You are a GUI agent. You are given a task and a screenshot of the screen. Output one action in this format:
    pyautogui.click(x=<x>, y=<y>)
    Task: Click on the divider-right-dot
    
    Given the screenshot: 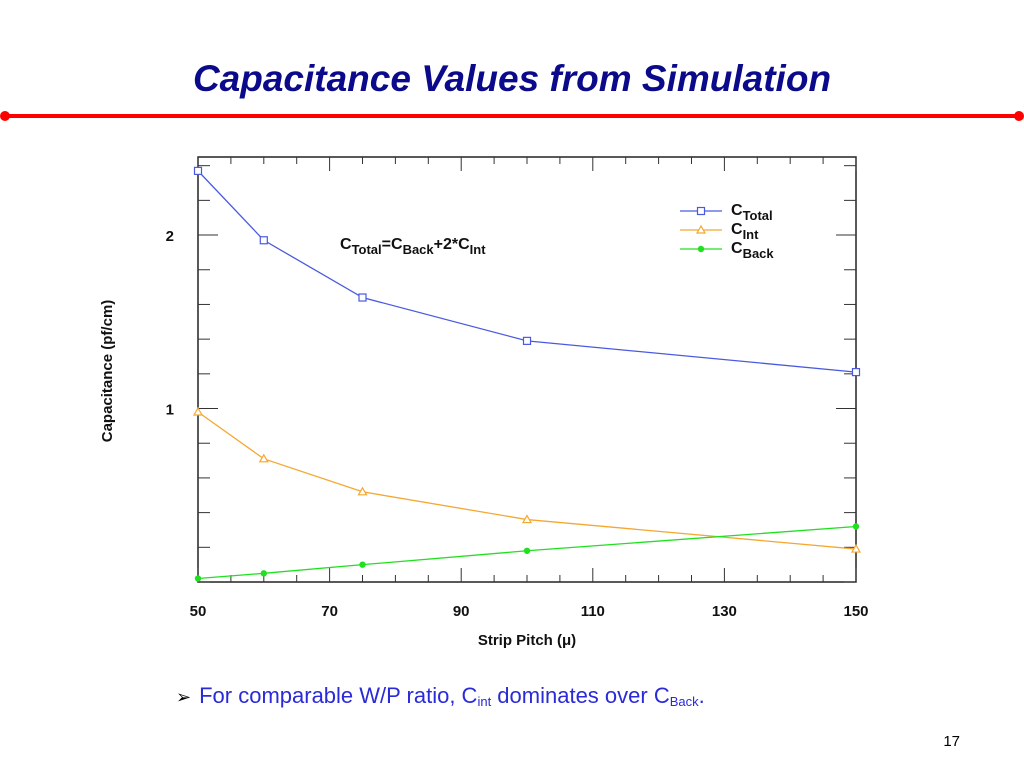 What is the action you would take?
    pyautogui.click(x=1019, y=116)
    